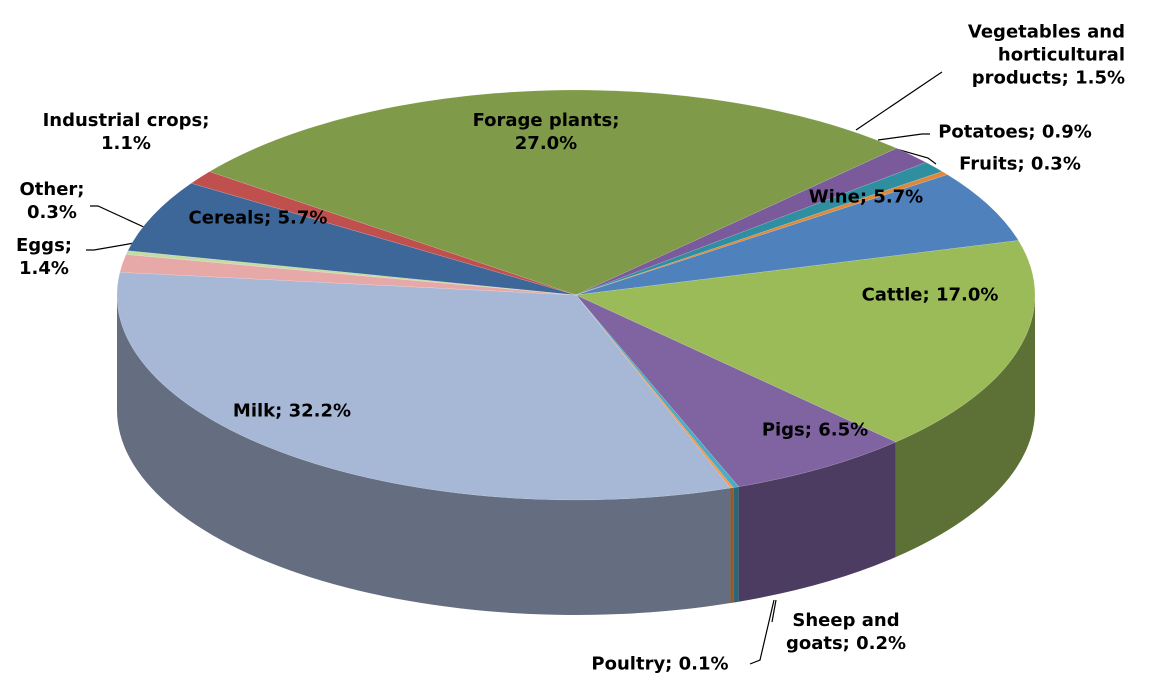 This screenshot has width=1149, height=678. Describe the element at coordinates (546, 132) in the screenshot. I see `data-label: Forage plants; 27.0%` at that location.